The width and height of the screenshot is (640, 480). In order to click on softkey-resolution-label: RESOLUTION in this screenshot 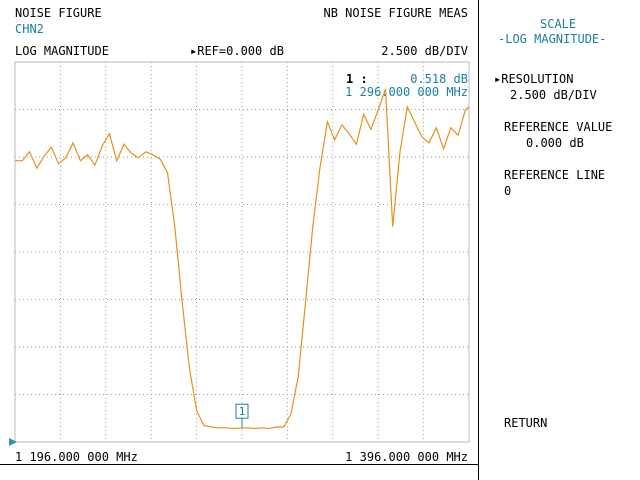, I will do `click(537, 79)`.